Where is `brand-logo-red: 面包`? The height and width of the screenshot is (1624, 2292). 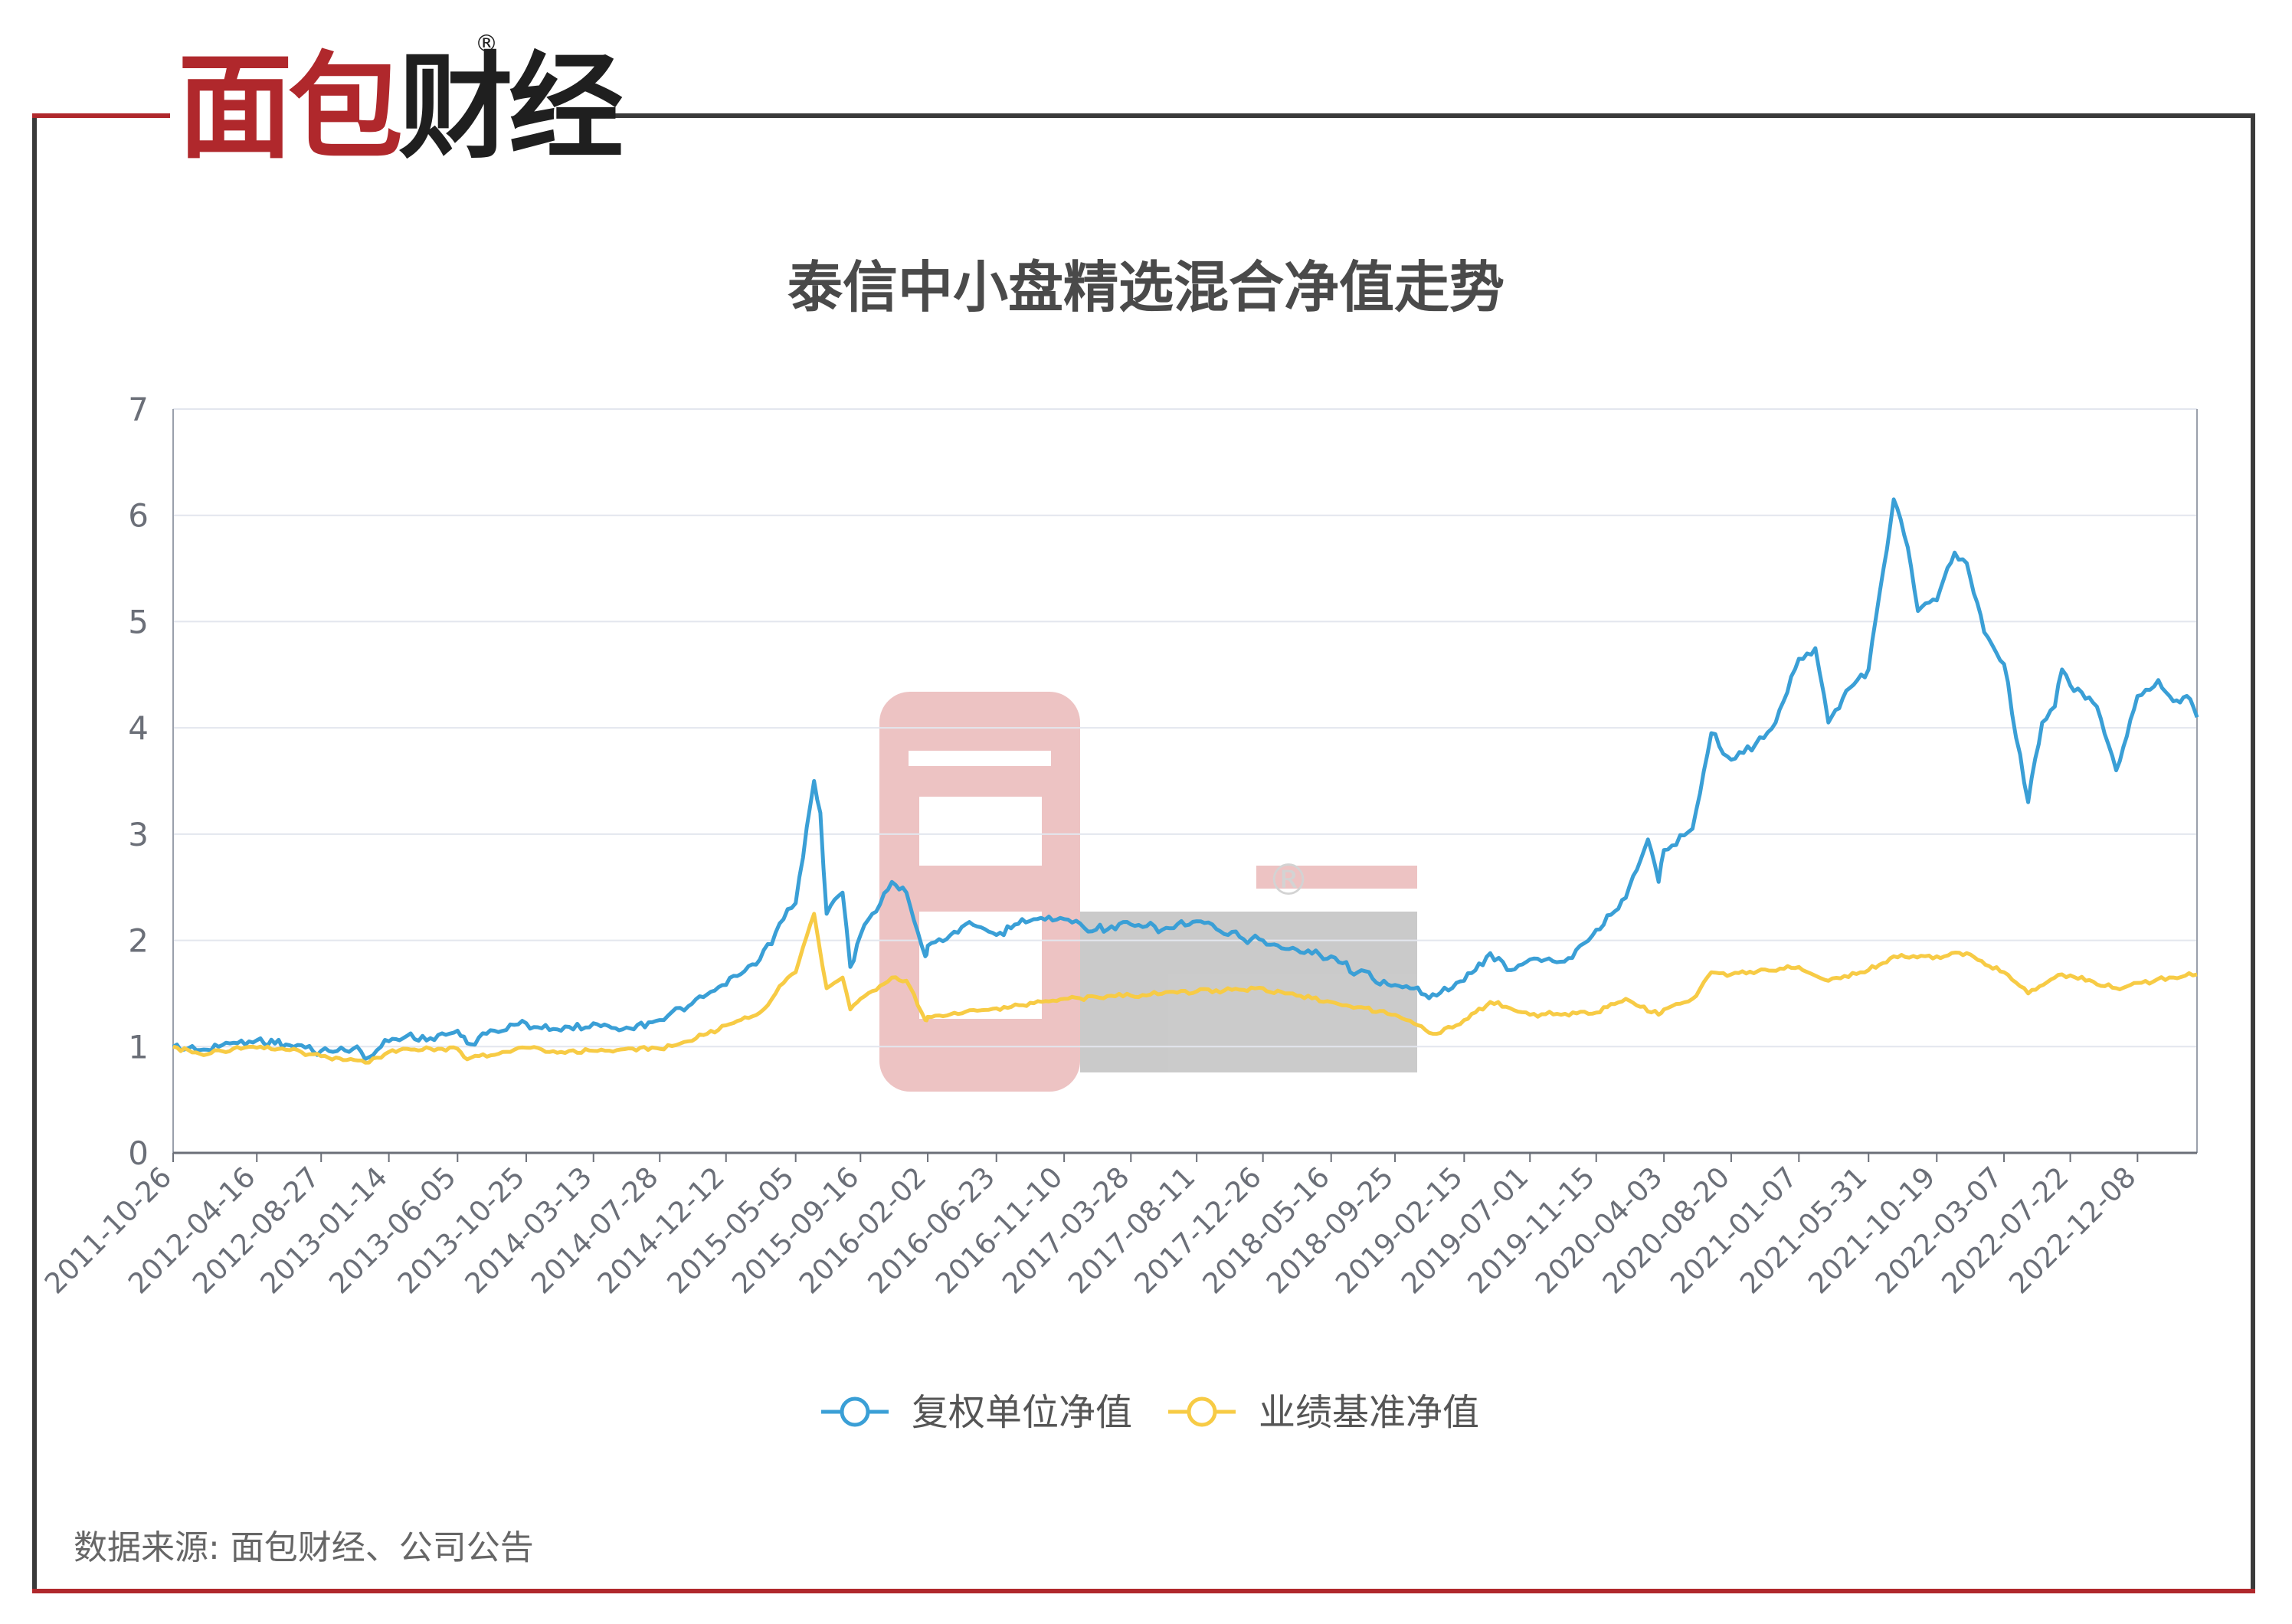
brand-logo-red: 面包 is located at coordinates (290, 108).